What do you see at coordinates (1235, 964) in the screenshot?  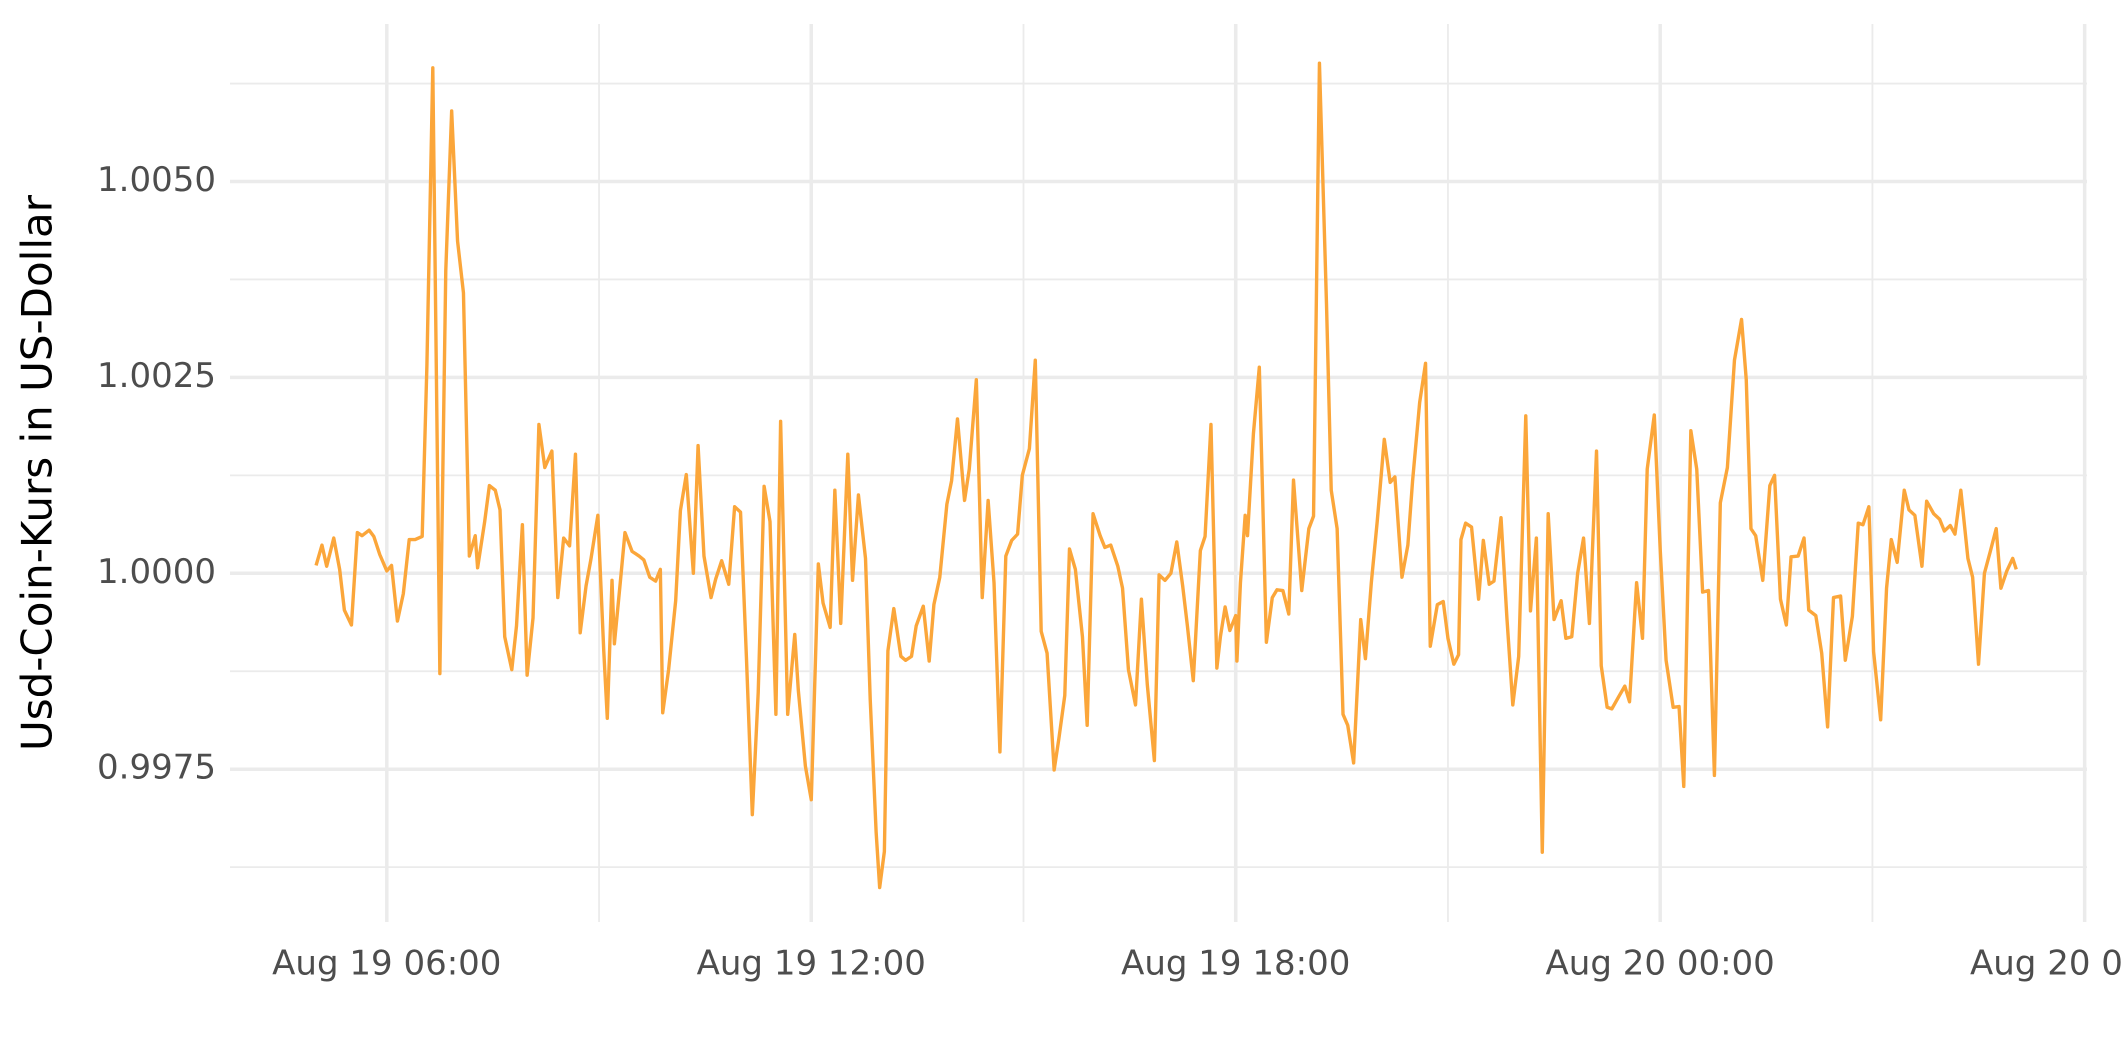 I see `x-tick-label: Aug 19 18:00` at bounding box center [1235, 964].